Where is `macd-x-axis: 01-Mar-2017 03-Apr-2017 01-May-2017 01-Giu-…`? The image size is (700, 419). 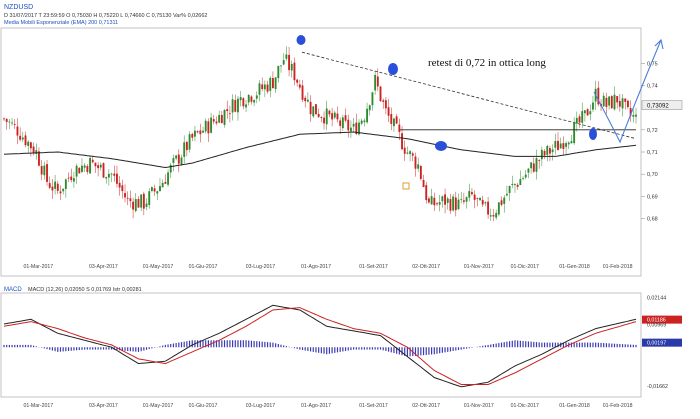 macd-x-axis: 01-Mar-2017 03-Apr-2017 01-May-2017 01-Giu-… is located at coordinates (327, 406).